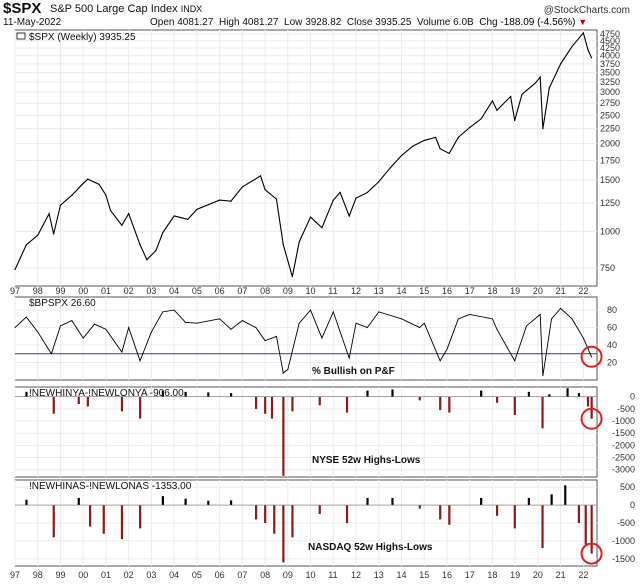 The height and width of the screenshot is (584, 640). Describe the element at coordinates (359, 22) in the screenshot. I see `close-label: Close` at that location.